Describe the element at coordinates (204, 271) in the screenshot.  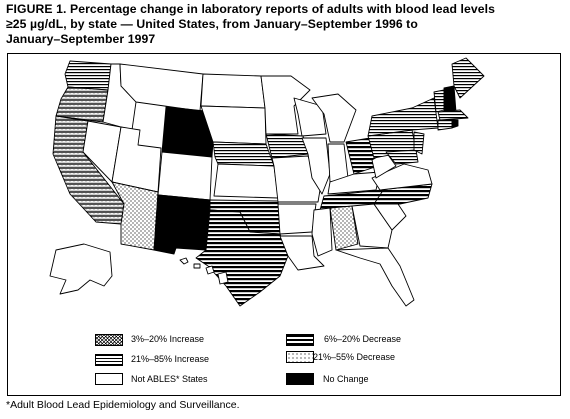
I see `state-hawaii` at that location.